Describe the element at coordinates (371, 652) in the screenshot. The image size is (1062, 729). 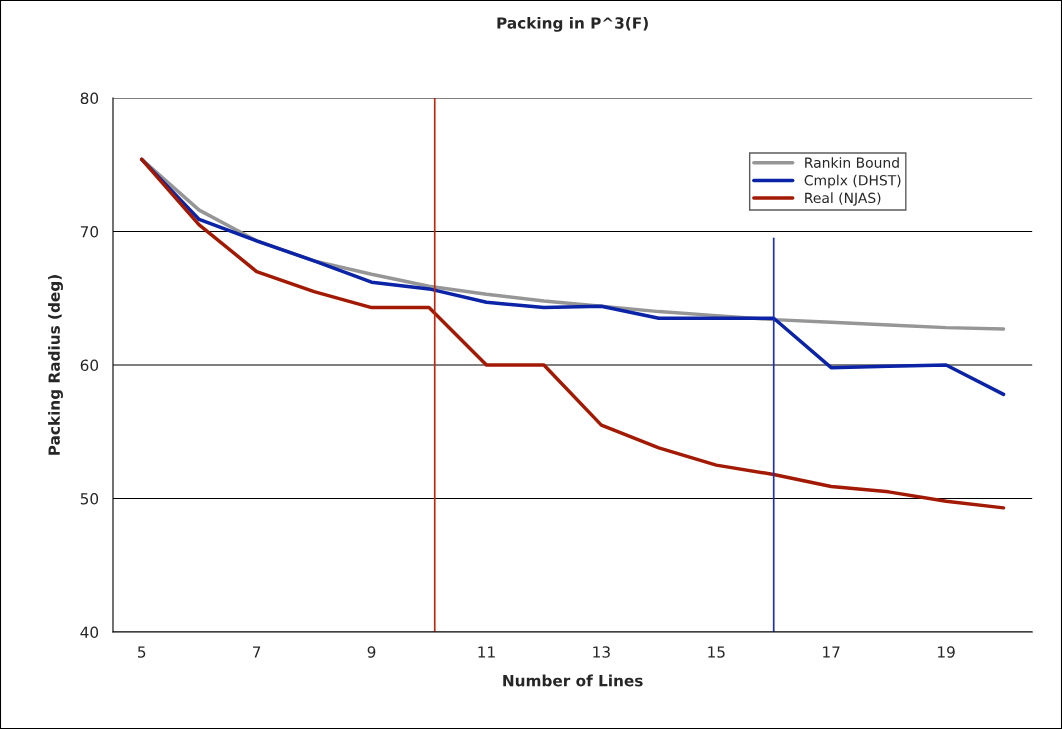
I see `x-tick-label: 9` at that location.